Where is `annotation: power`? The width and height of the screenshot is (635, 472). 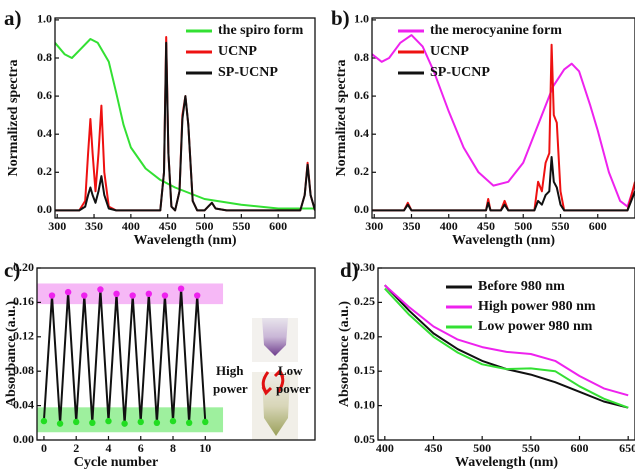
annotation: power is located at coordinates (230, 388).